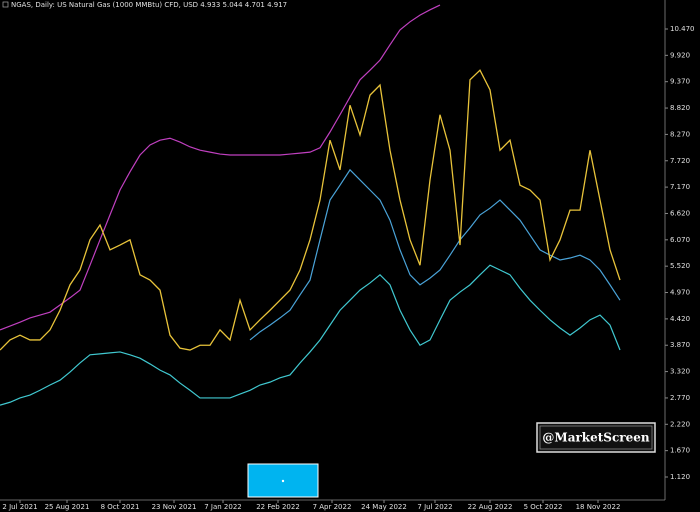 The image size is (700, 512). What do you see at coordinates (384, 507) in the screenshot?
I see `x-tick-label: 24 May 2022` at bounding box center [384, 507].